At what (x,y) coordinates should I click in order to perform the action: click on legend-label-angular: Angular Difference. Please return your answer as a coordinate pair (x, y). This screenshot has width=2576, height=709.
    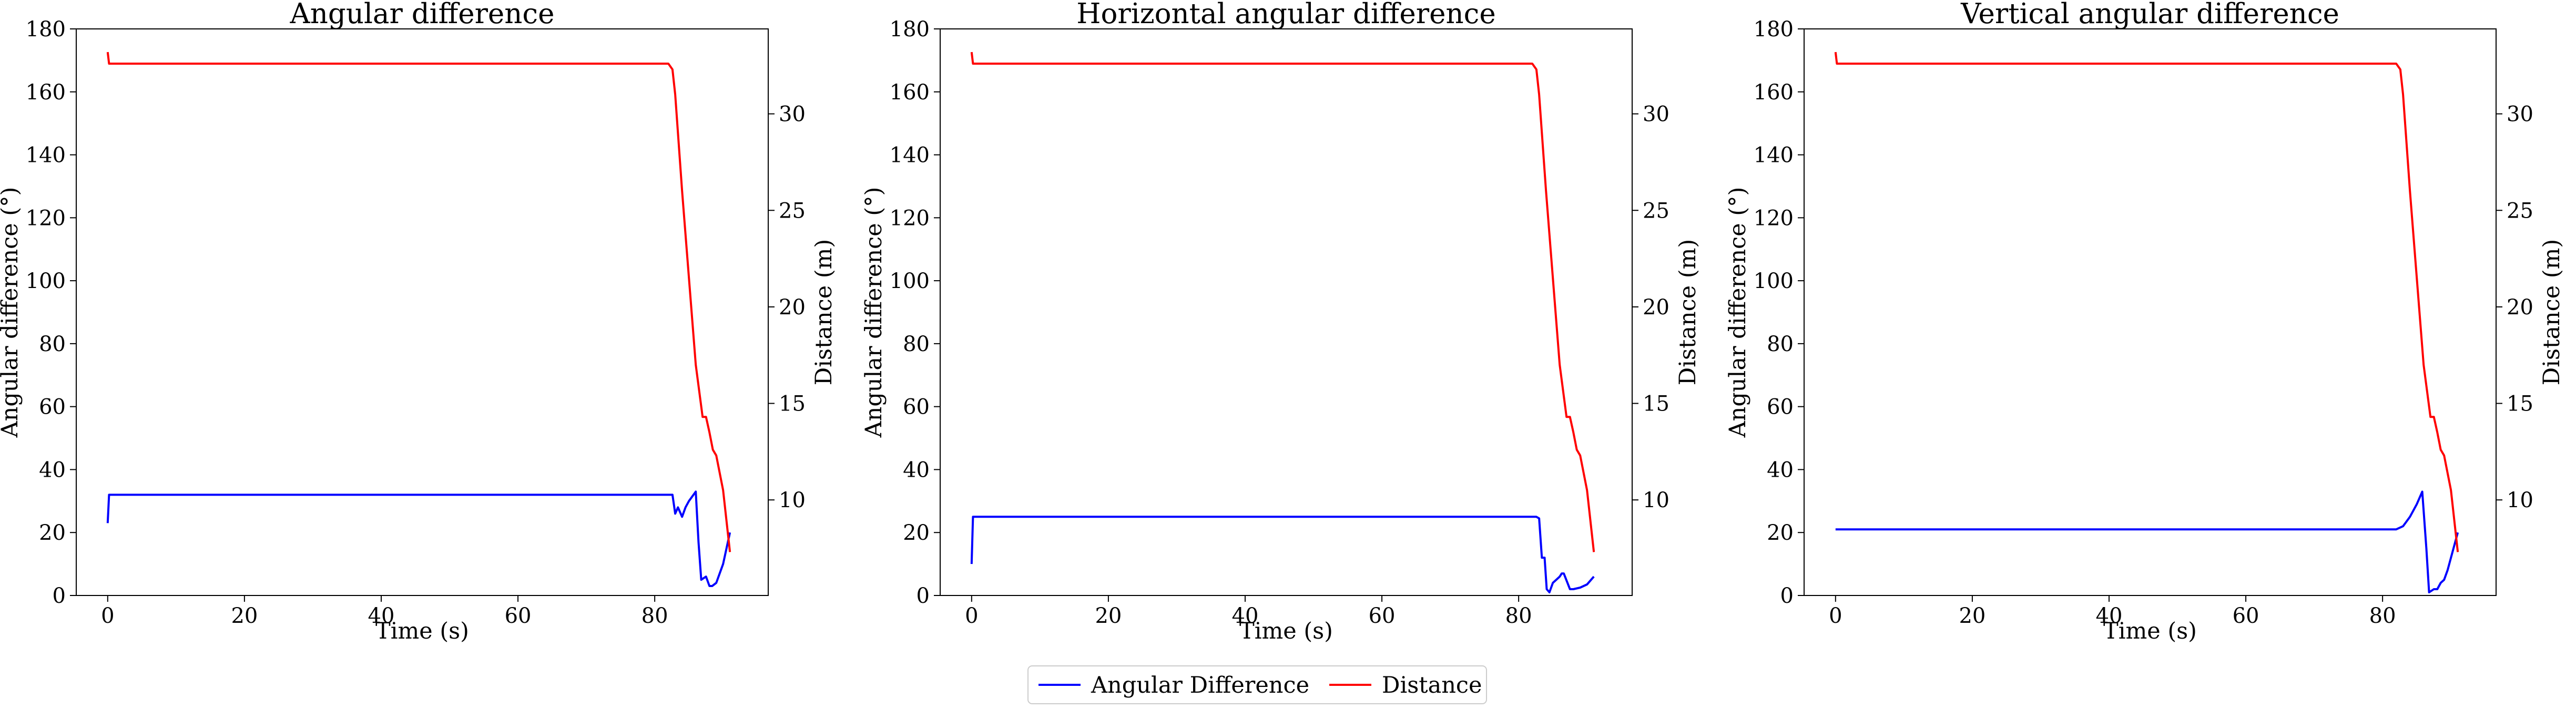
    Looking at the image, I should click on (1200, 685).